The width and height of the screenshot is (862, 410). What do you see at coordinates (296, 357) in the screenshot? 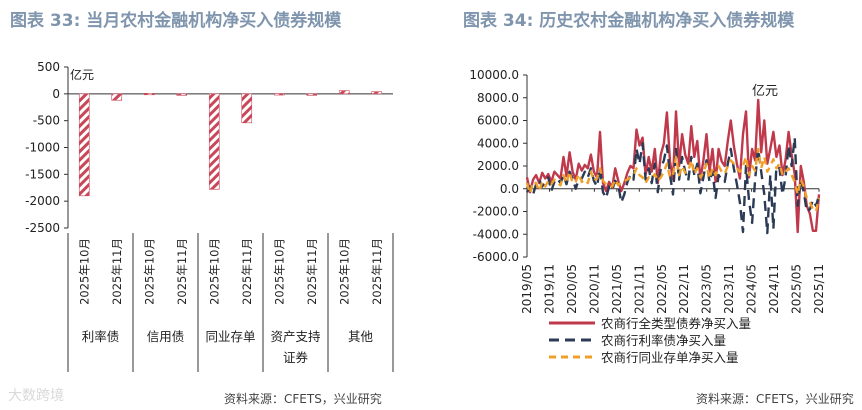
I see `group-label-cont: 证券` at bounding box center [296, 357].